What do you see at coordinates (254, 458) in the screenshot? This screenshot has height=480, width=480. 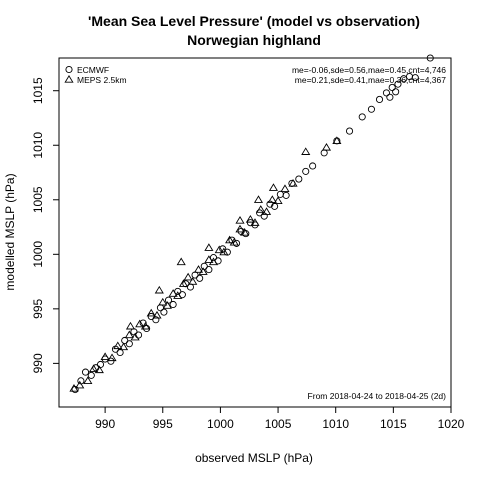 I see `x-axis-label: observed MSLP (hPa)` at bounding box center [254, 458].